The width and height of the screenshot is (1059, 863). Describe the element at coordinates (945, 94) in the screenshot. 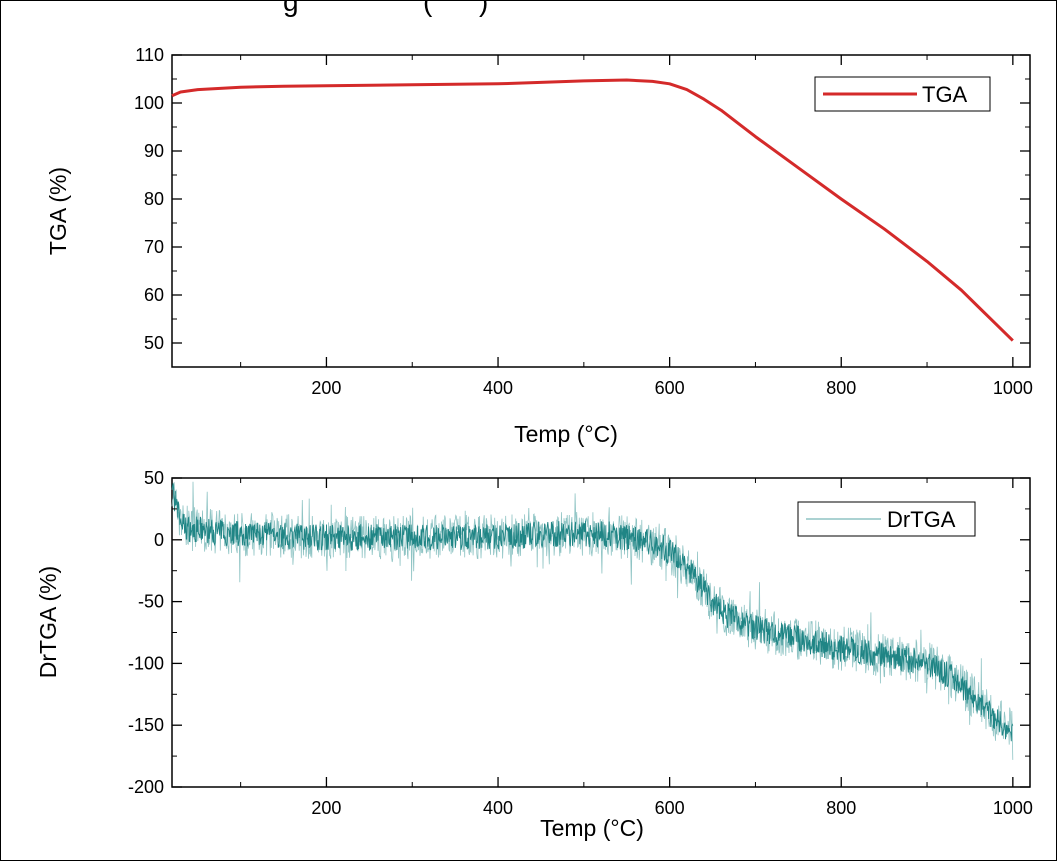

I see `tga-legend-label: TGA` at that location.